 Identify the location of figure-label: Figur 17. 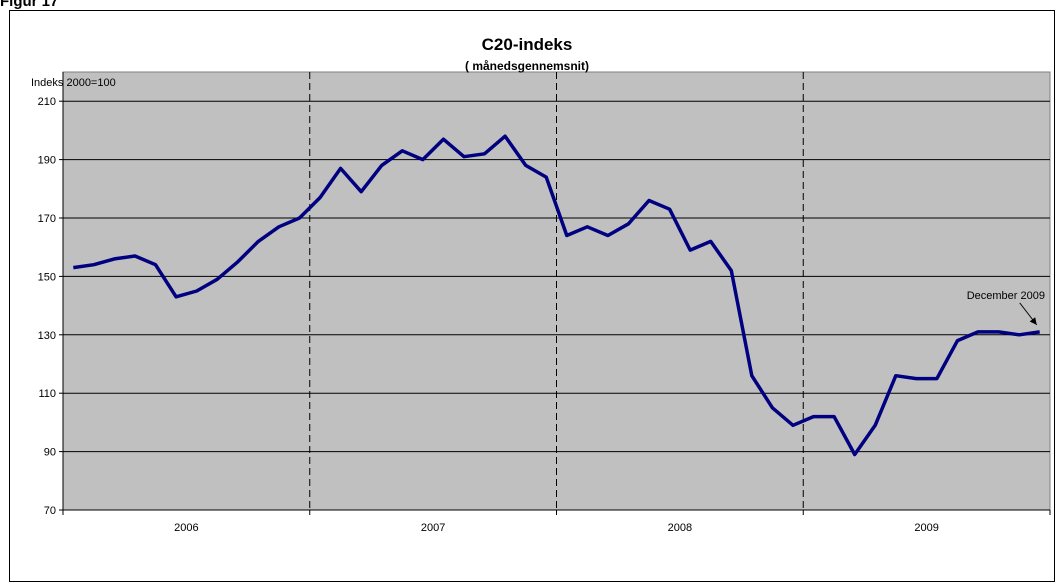
(29, 5).